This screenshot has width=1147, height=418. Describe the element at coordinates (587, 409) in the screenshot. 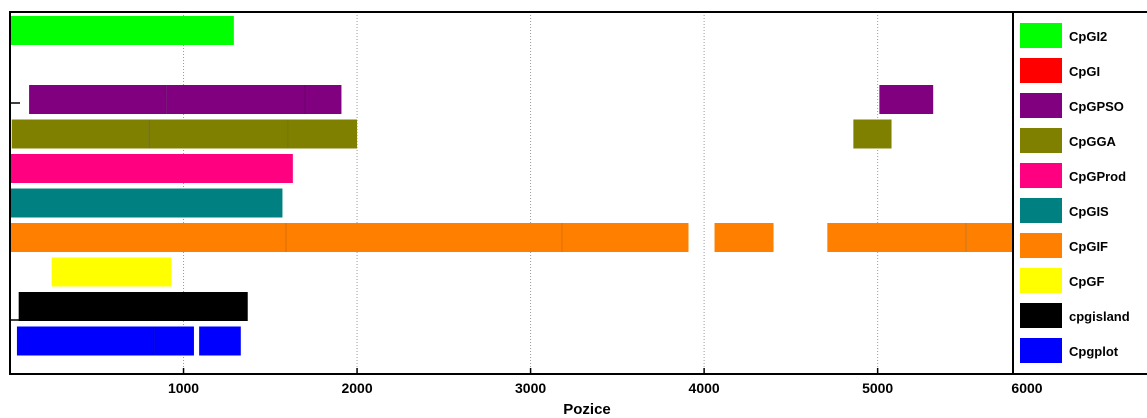

I see `x-axis-label: Pozice` at that location.